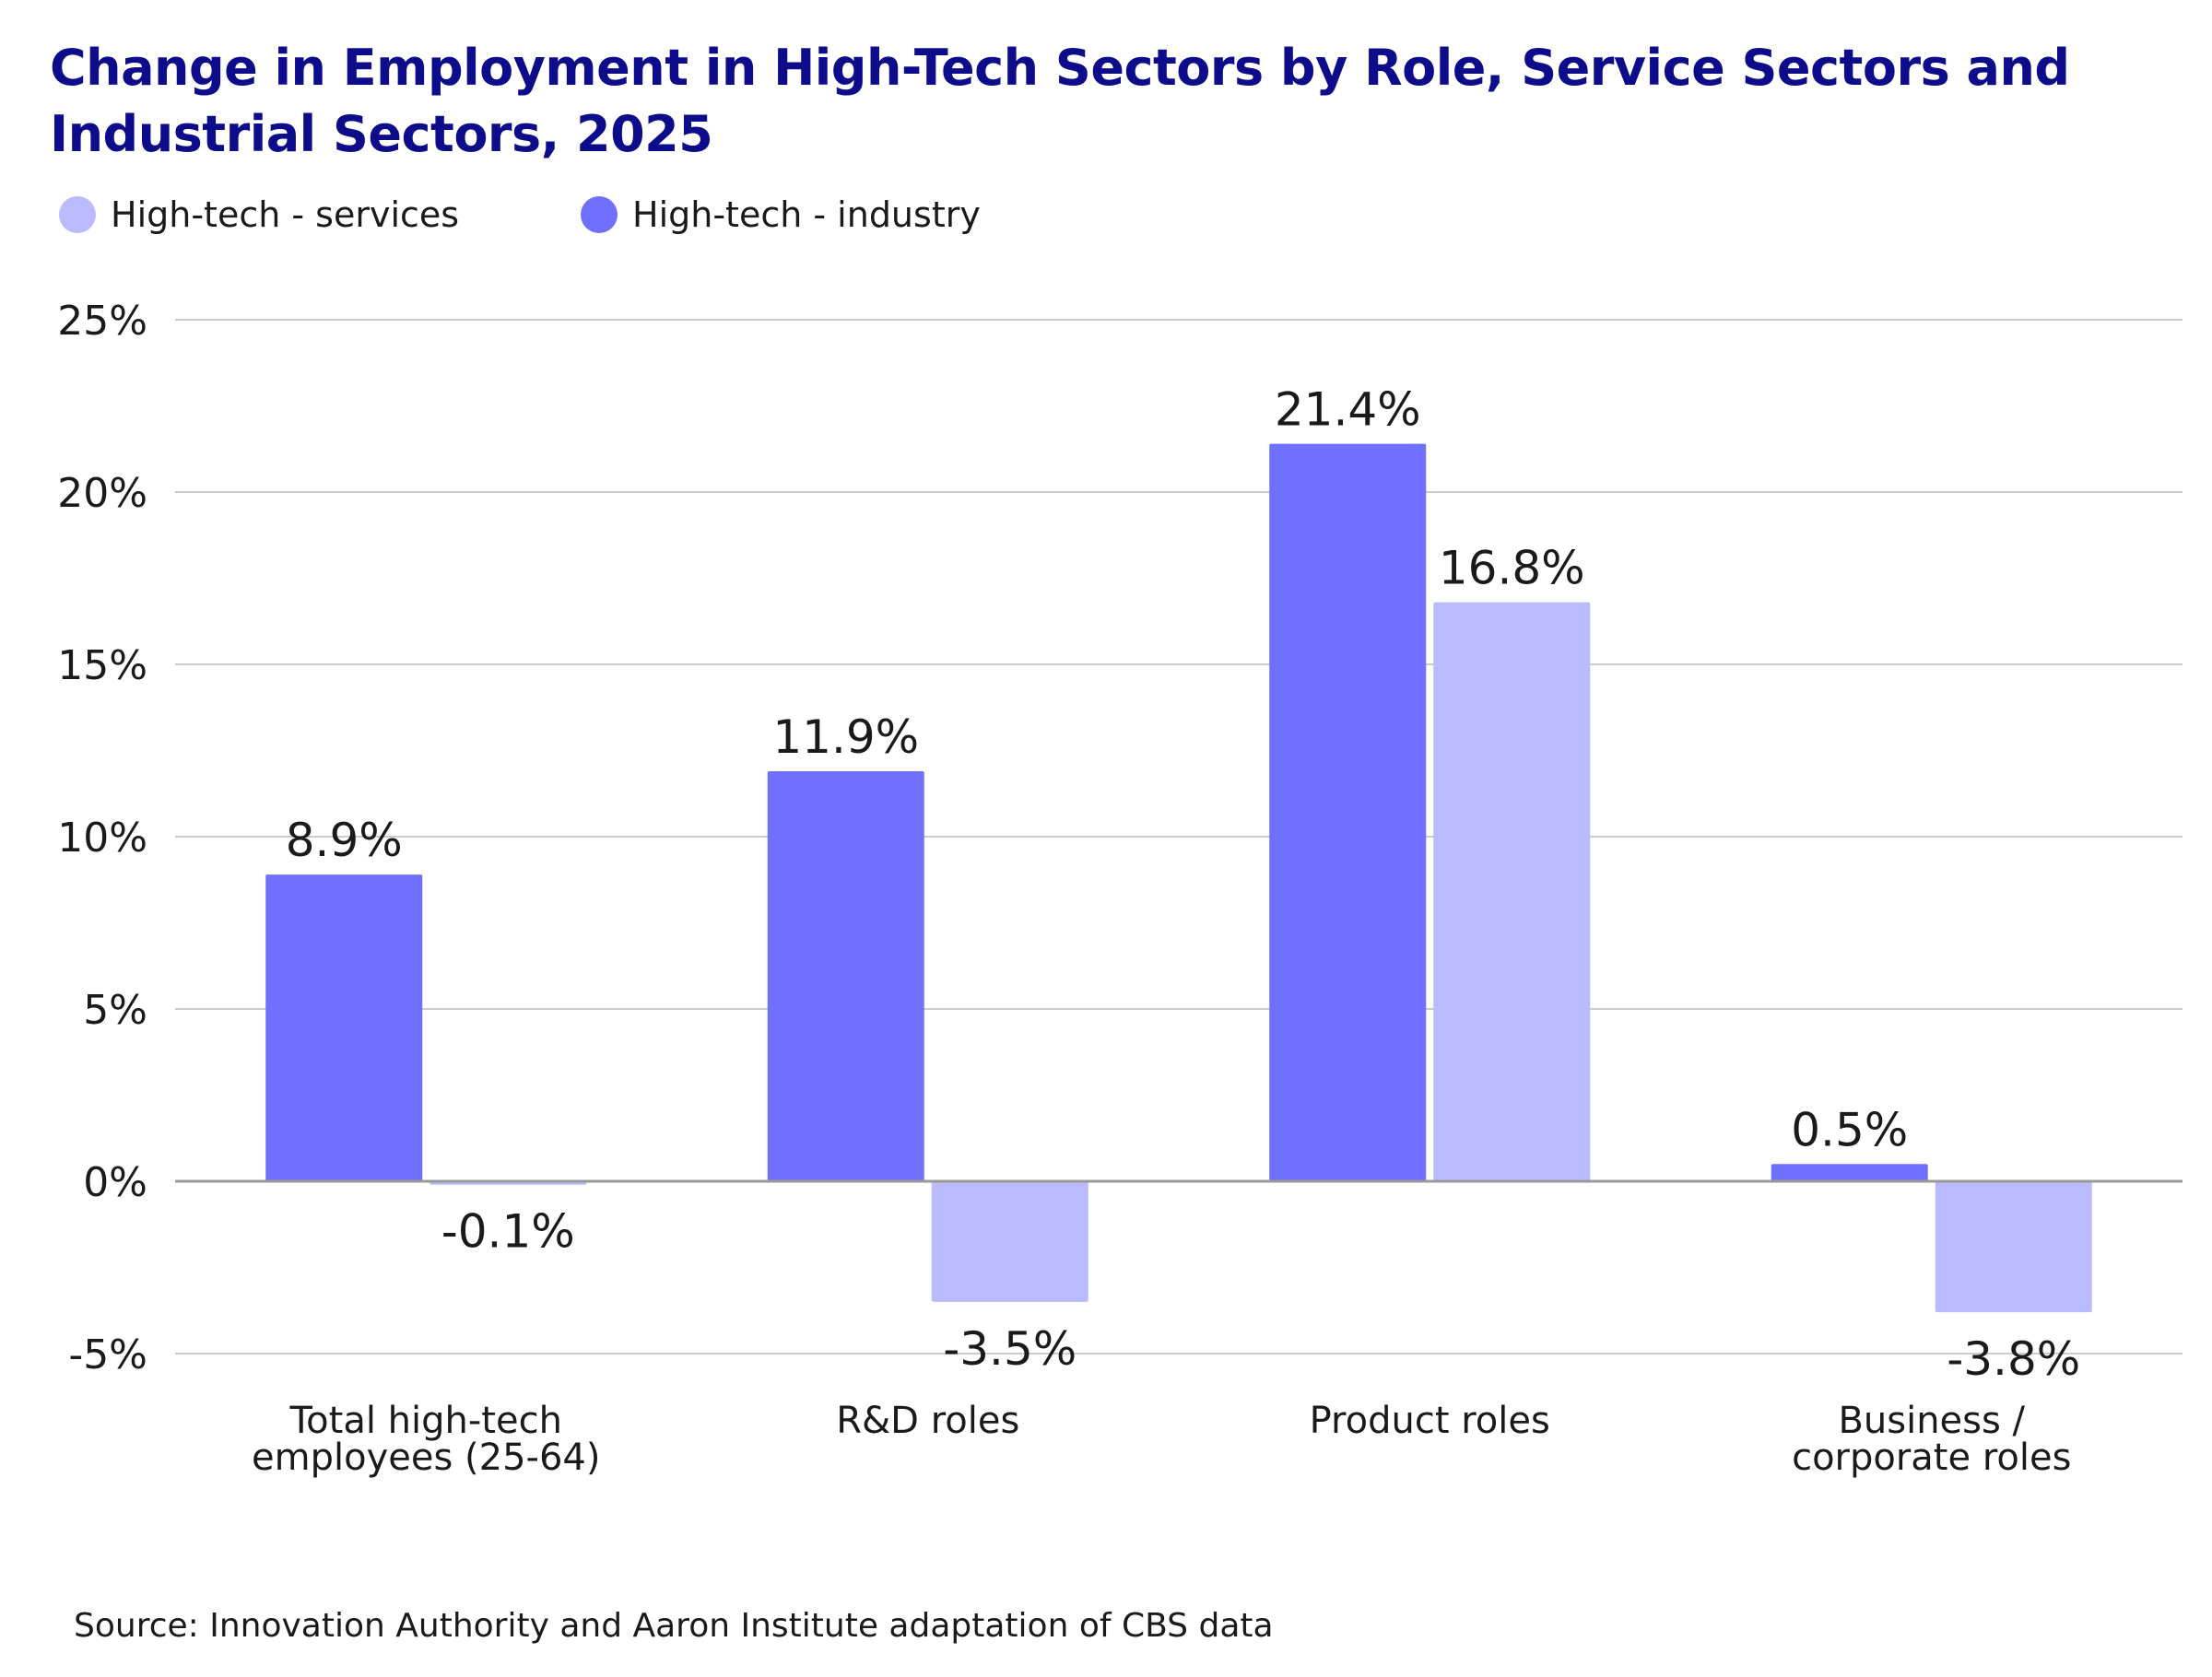  What do you see at coordinates (1931, 1421) in the screenshot?
I see `x-tick-label: Business /` at bounding box center [1931, 1421].